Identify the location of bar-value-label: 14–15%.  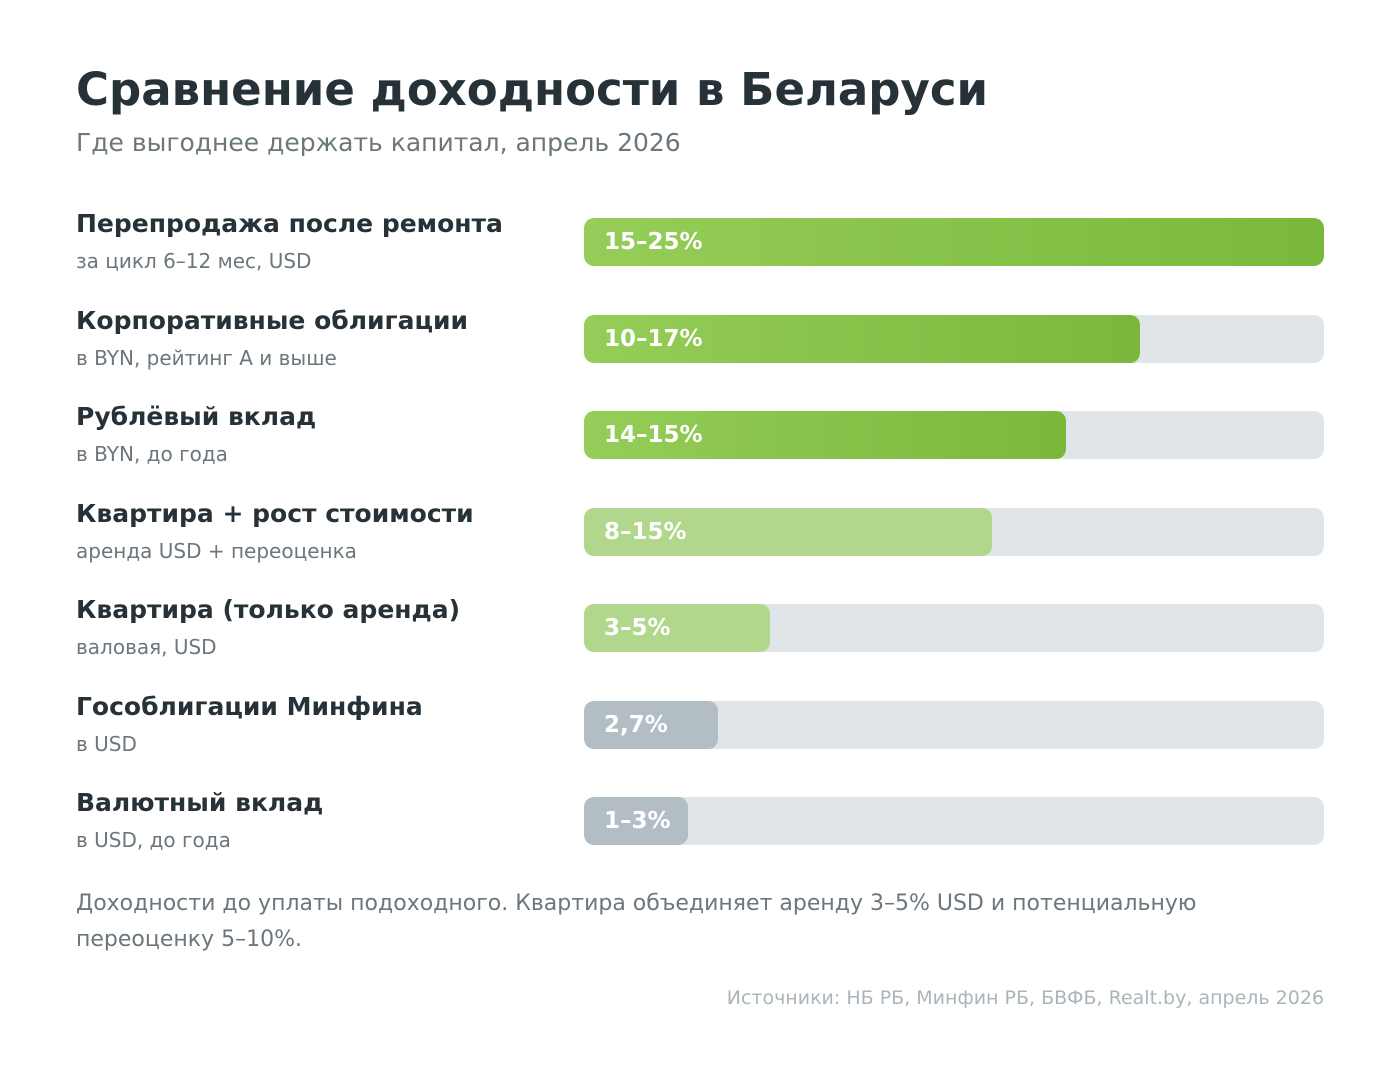
(653, 435).